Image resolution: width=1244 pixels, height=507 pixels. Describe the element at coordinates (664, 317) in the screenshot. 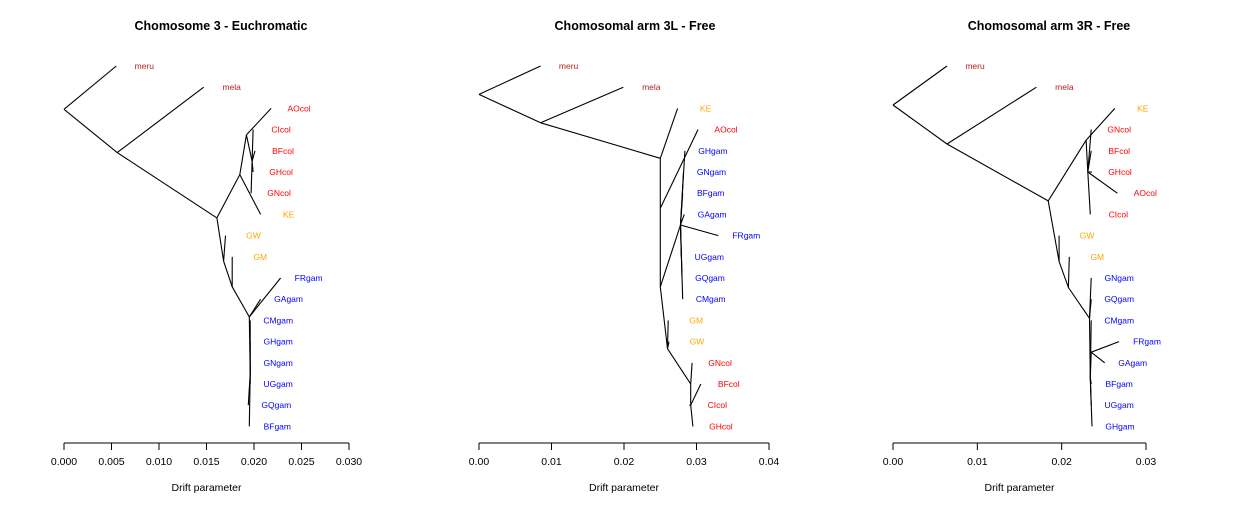

I see `tree-edge-n4-n6` at that location.